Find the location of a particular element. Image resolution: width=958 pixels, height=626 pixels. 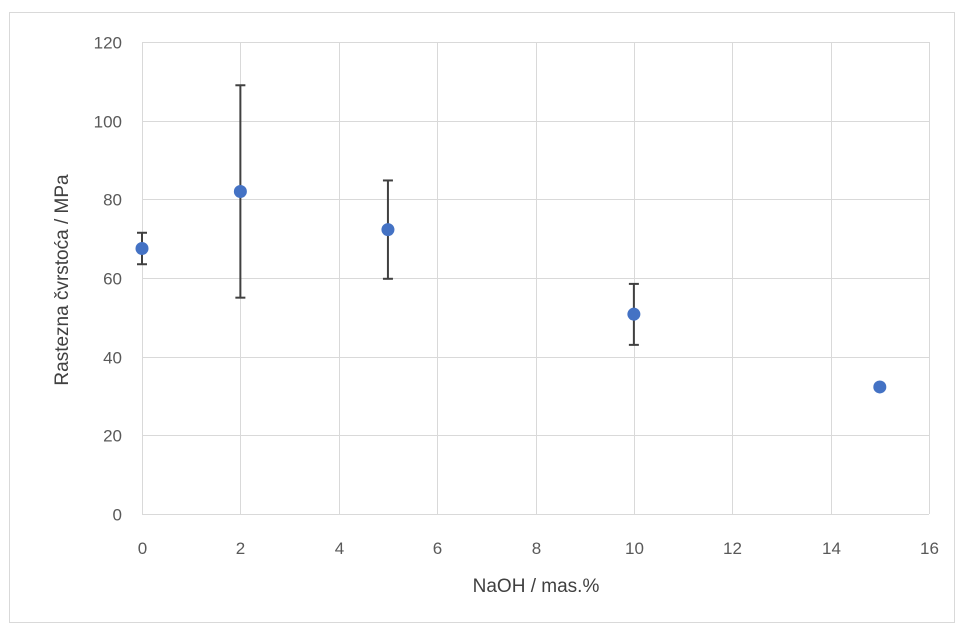

x-axis-title: NaOH / mas.% is located at coordinates (536, 586).